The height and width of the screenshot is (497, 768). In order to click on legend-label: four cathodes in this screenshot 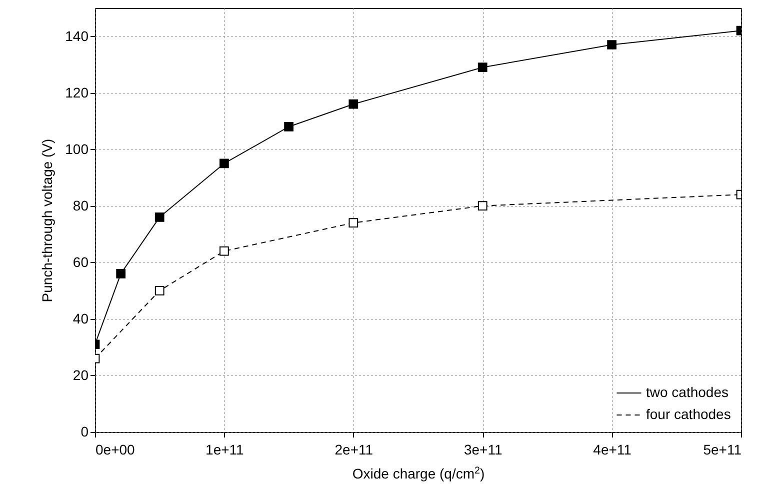, I will do `click(688, 414)`.